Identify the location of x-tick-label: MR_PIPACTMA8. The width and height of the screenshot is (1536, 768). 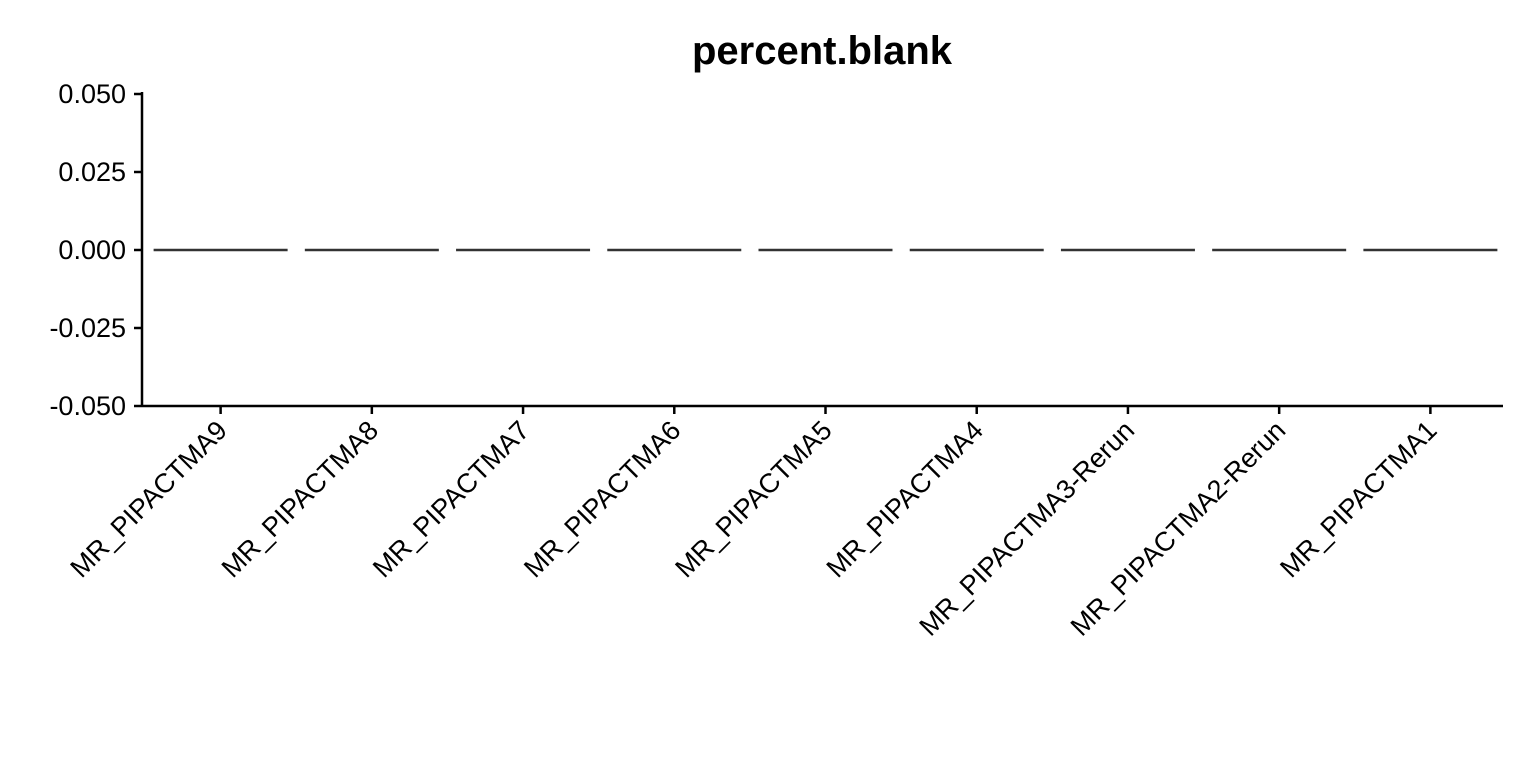
(300, 499).